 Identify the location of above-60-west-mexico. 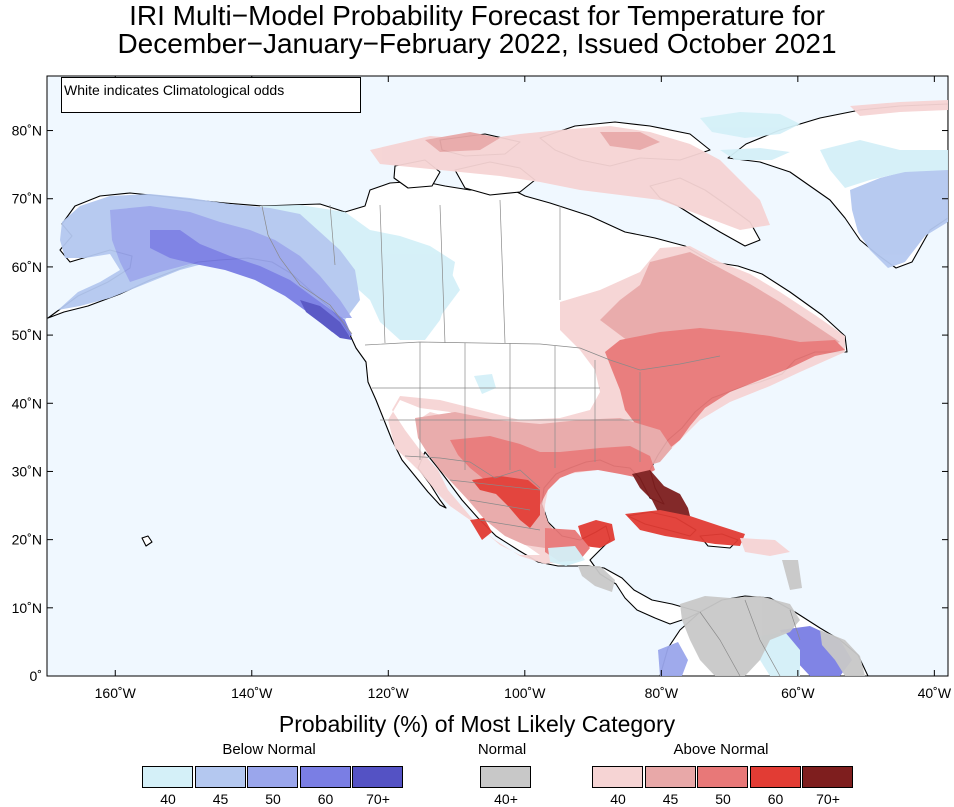
(481, 529).